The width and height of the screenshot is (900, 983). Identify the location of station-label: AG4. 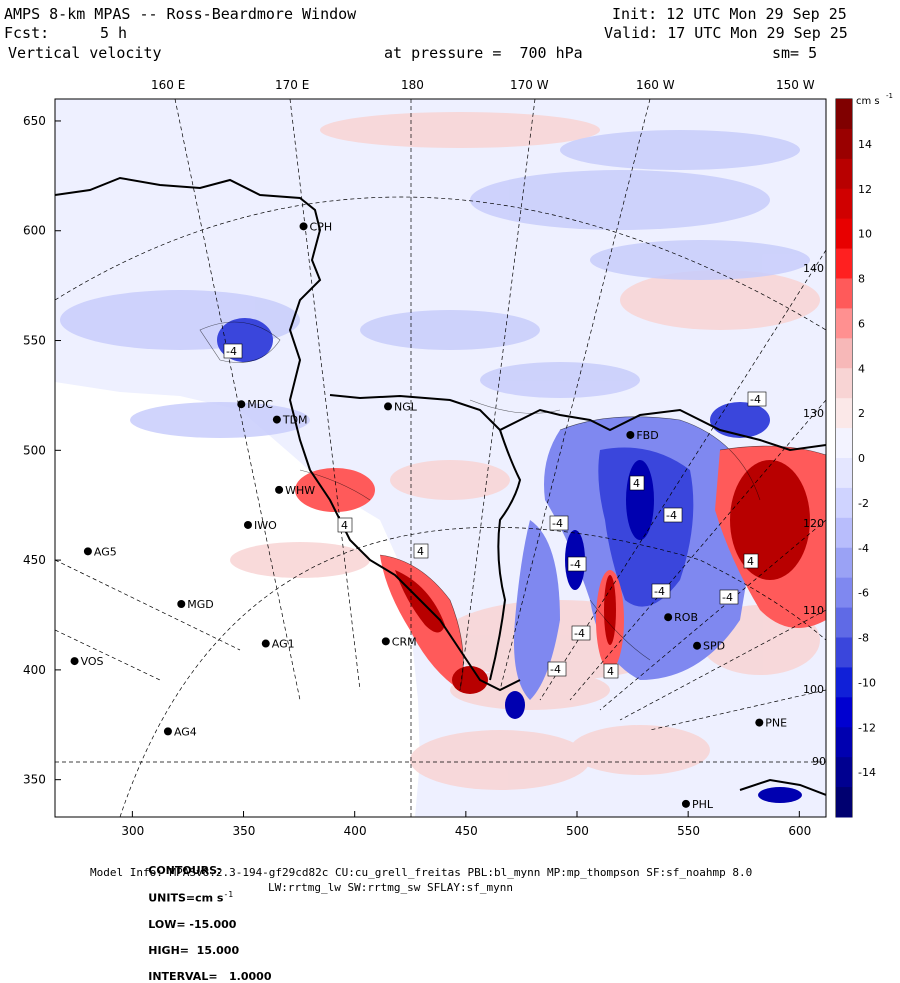
(185, 731).